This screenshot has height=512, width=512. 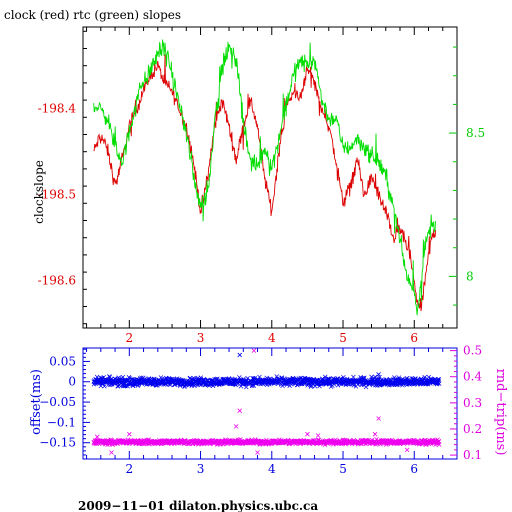 I want to click on top-y-axis-label: clockslope, so click(x=39, y=192).